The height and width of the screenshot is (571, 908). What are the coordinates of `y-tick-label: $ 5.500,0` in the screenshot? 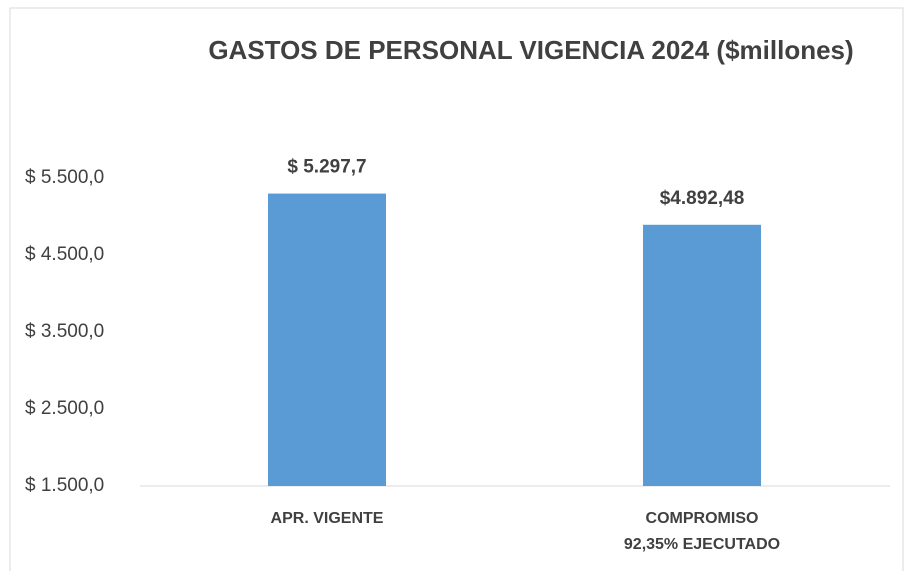 It's located at (64, 177).